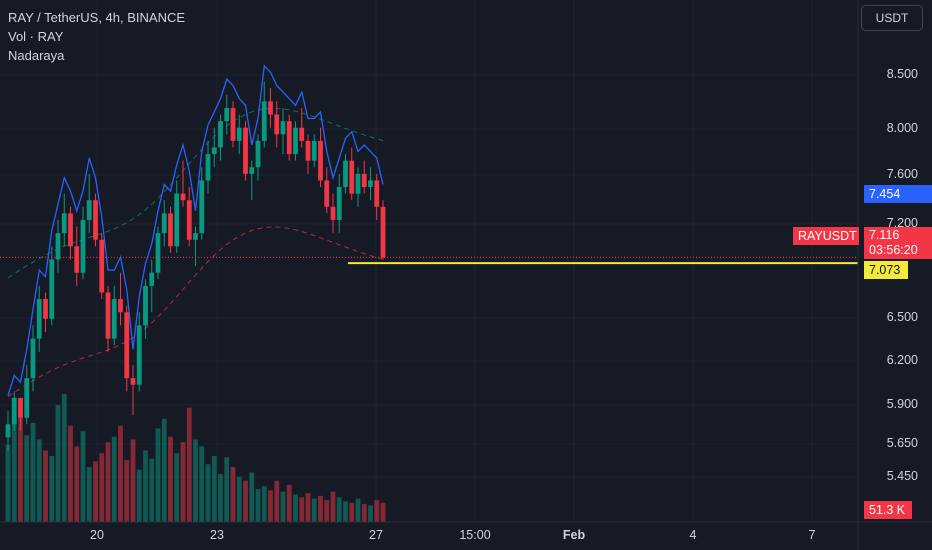 This screenshot has height=550, width=932. I want to click on price-axis-tick: 8.500, so click(902, 74).